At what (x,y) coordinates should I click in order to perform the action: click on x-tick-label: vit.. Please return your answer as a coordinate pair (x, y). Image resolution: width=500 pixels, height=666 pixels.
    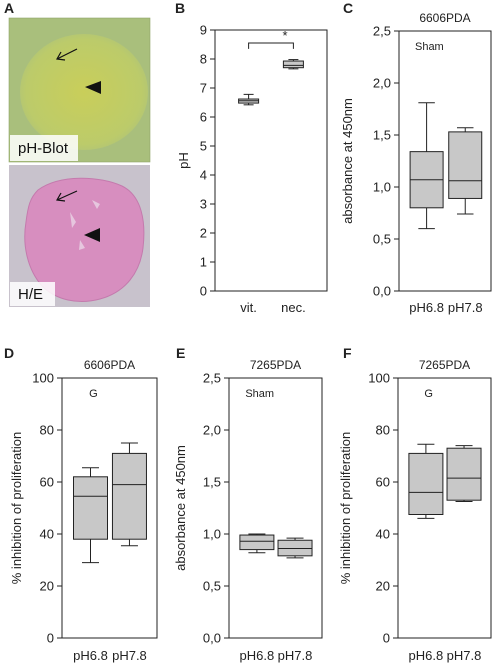
    Looking at the image, I should click on (248, 307).